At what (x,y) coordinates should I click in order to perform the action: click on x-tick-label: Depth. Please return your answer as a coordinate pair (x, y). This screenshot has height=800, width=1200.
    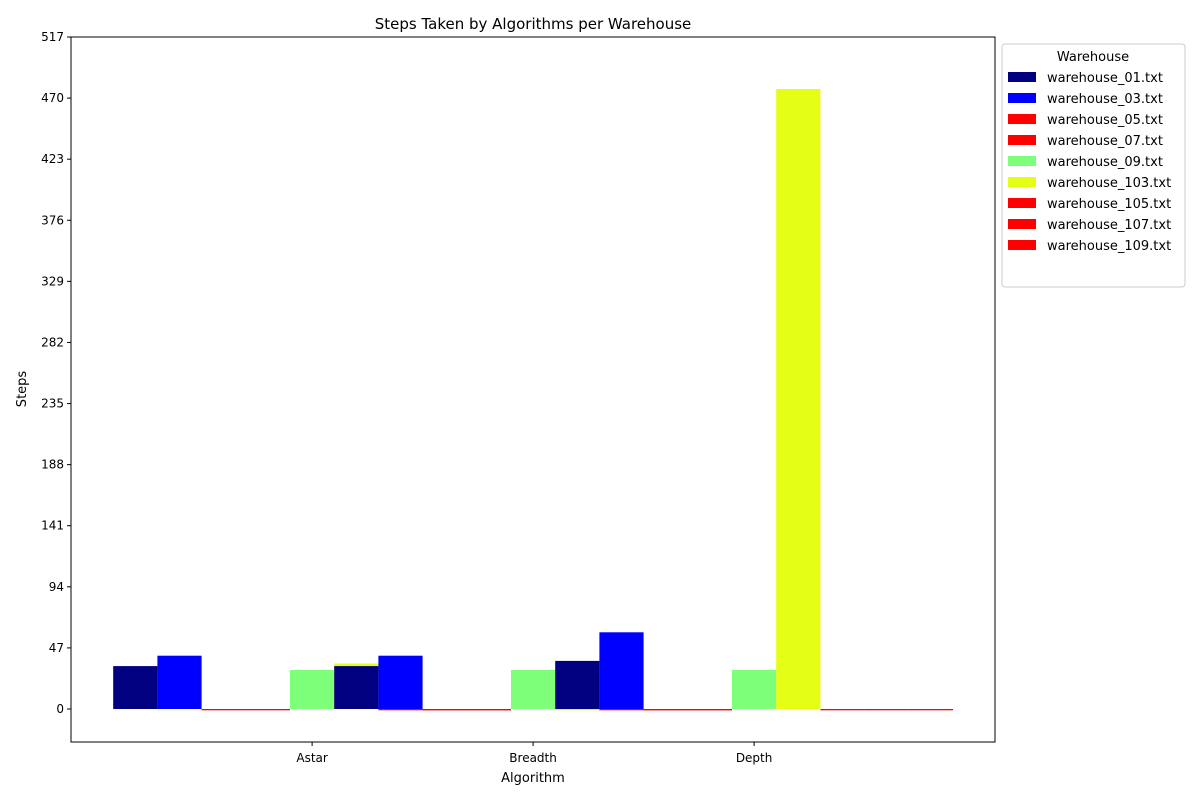
    Looking at the image, I should click on (754, 758).